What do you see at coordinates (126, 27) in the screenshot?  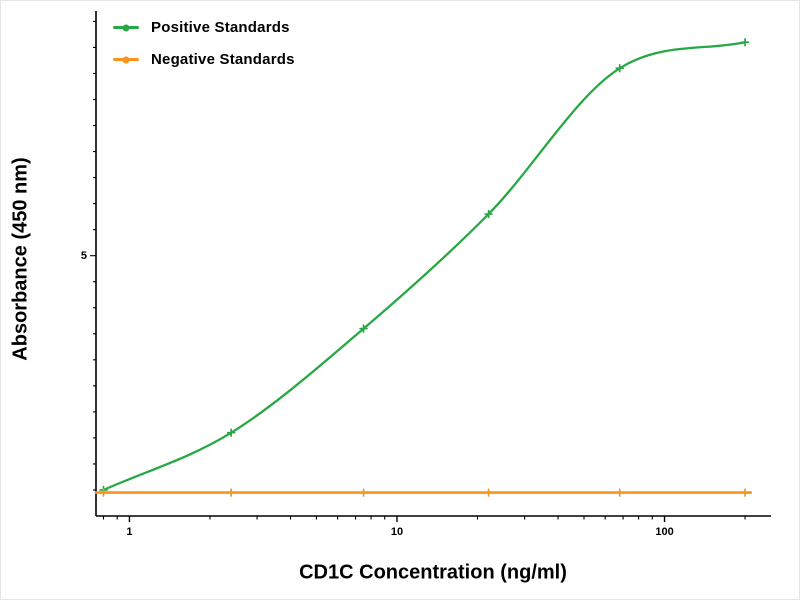 I see `positive-series-marker-icon` at bounding box center [126, 27].